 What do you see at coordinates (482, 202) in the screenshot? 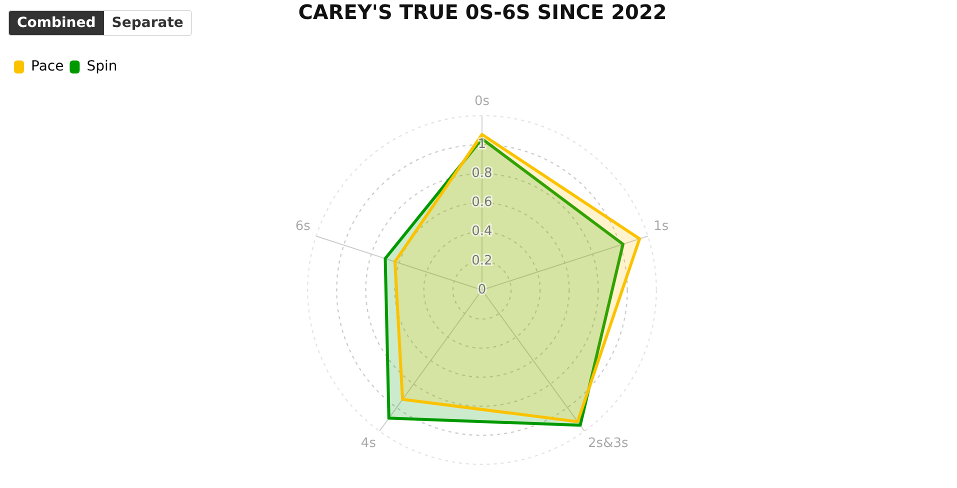
I see `y-tick-label: 0.6` at bounding box center [482, 202].